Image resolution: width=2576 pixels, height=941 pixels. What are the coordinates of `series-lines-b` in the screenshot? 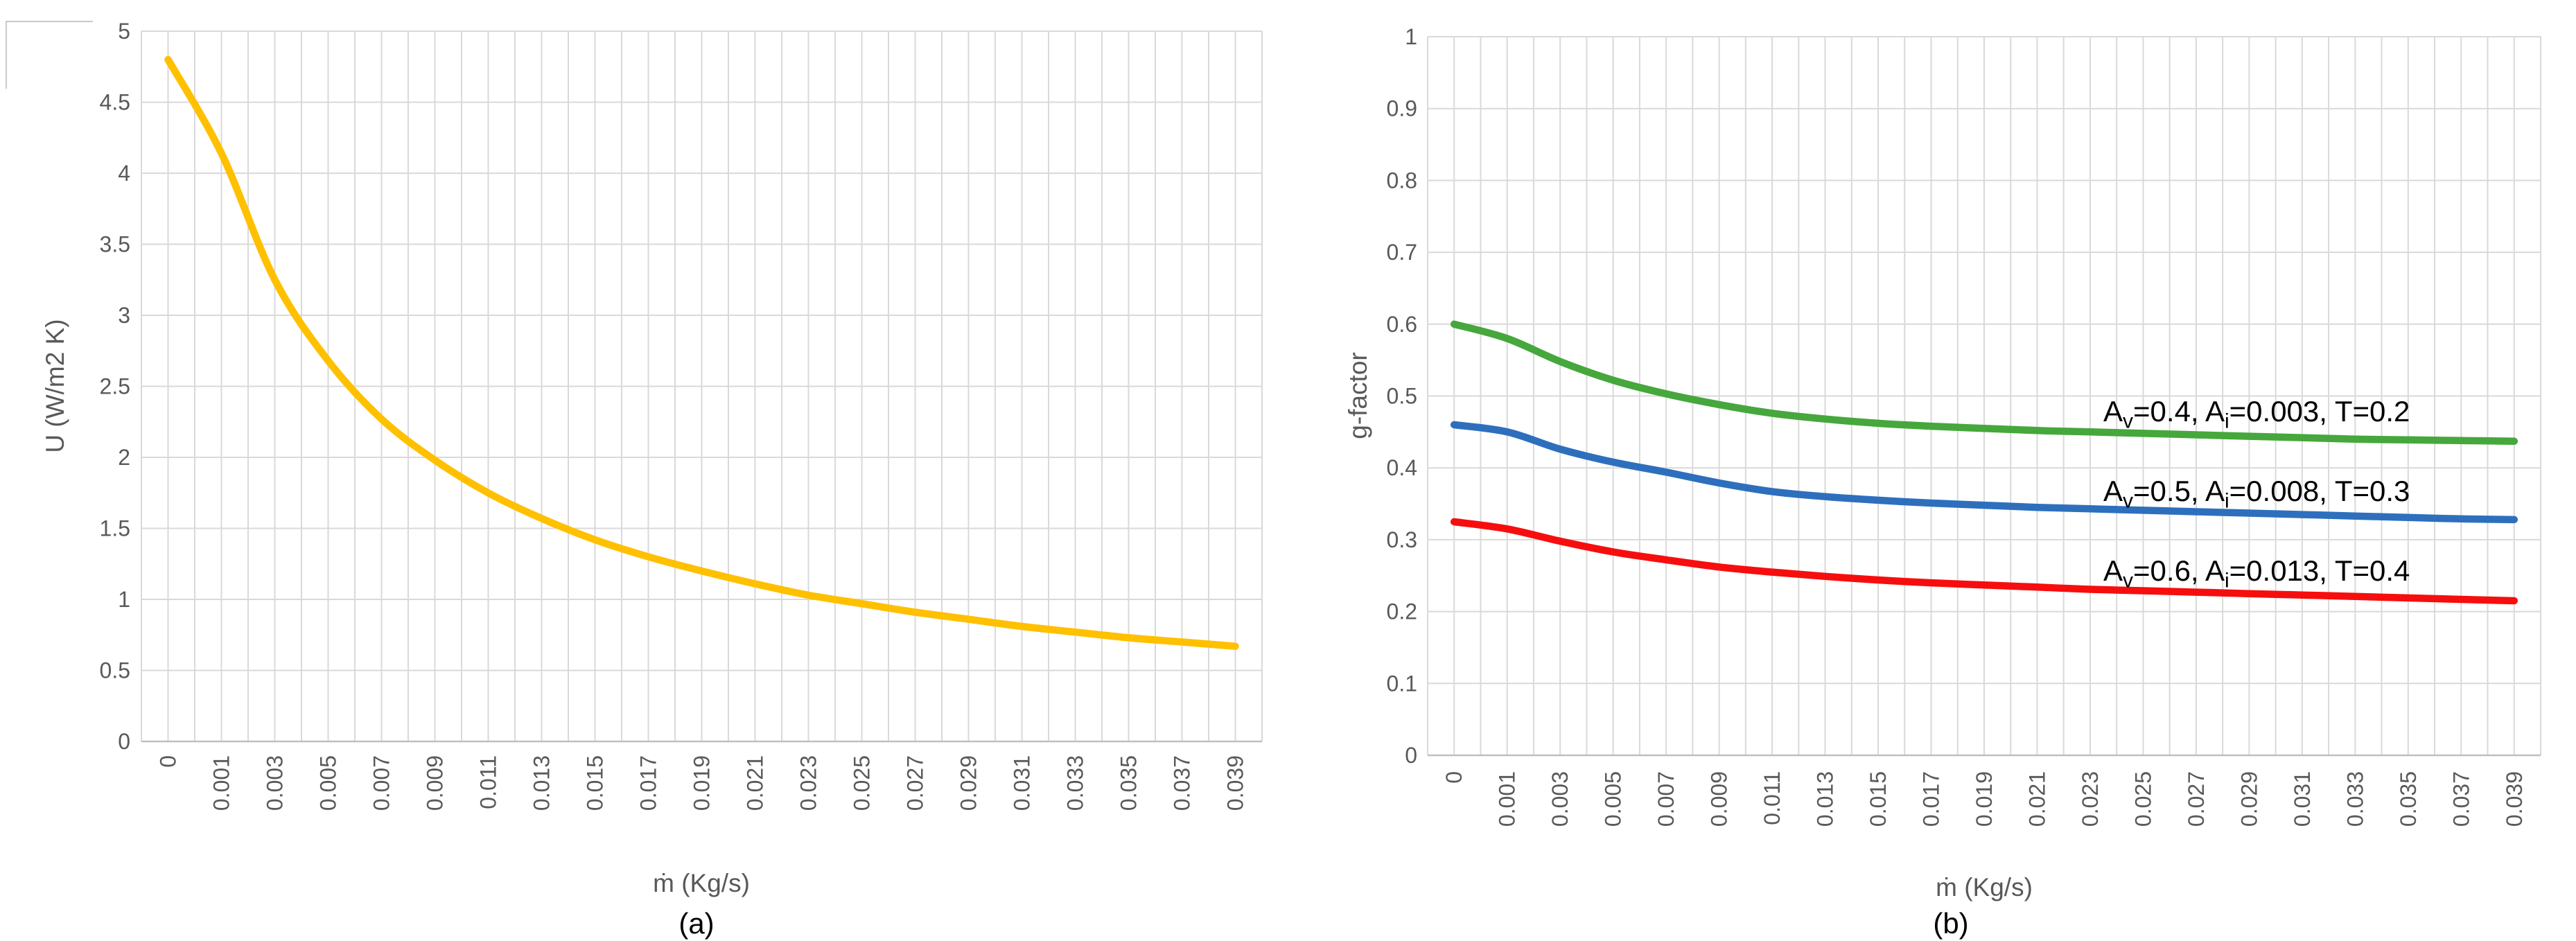 It's located at (1984, 462).